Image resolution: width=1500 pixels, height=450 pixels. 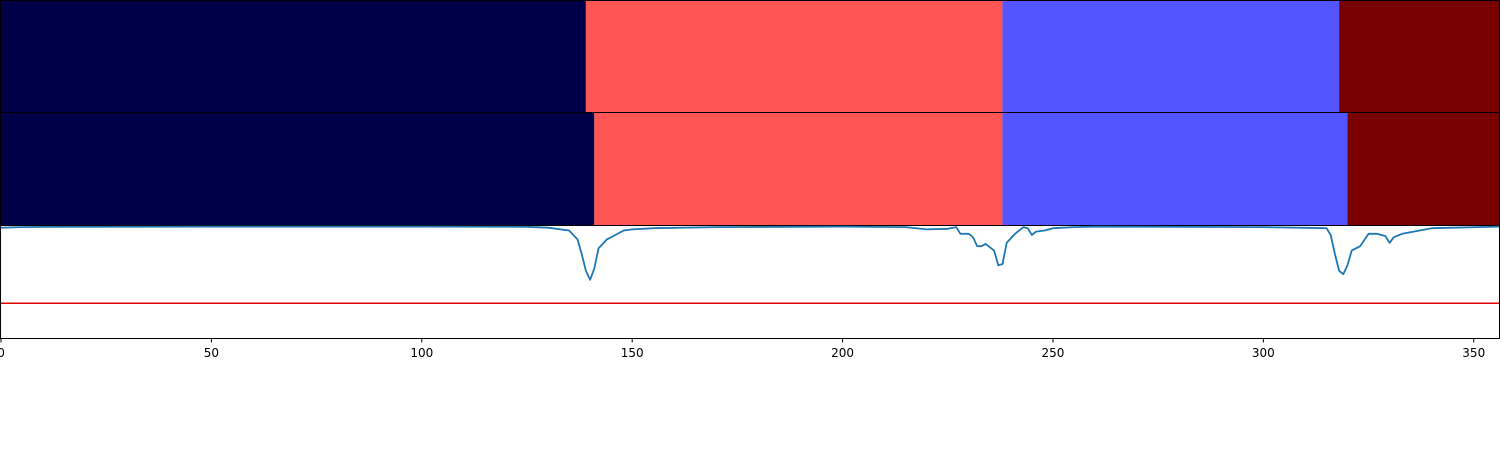 I want to click on x-tick-label-200: 200, so click(x=842, y=353).